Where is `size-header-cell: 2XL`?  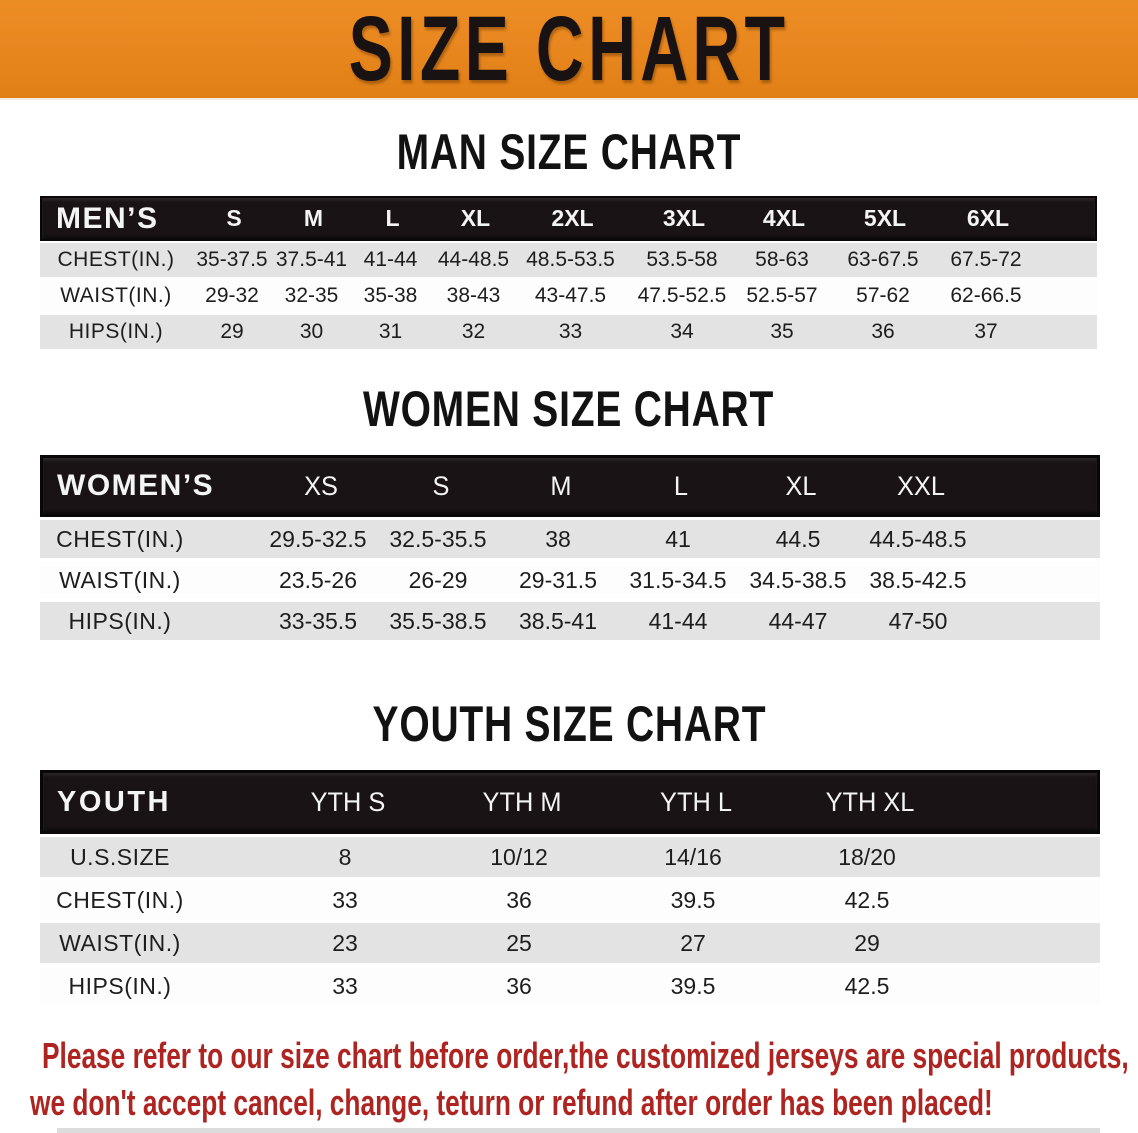
size-header-cell: 2XL is located at coordinates (572, 218).